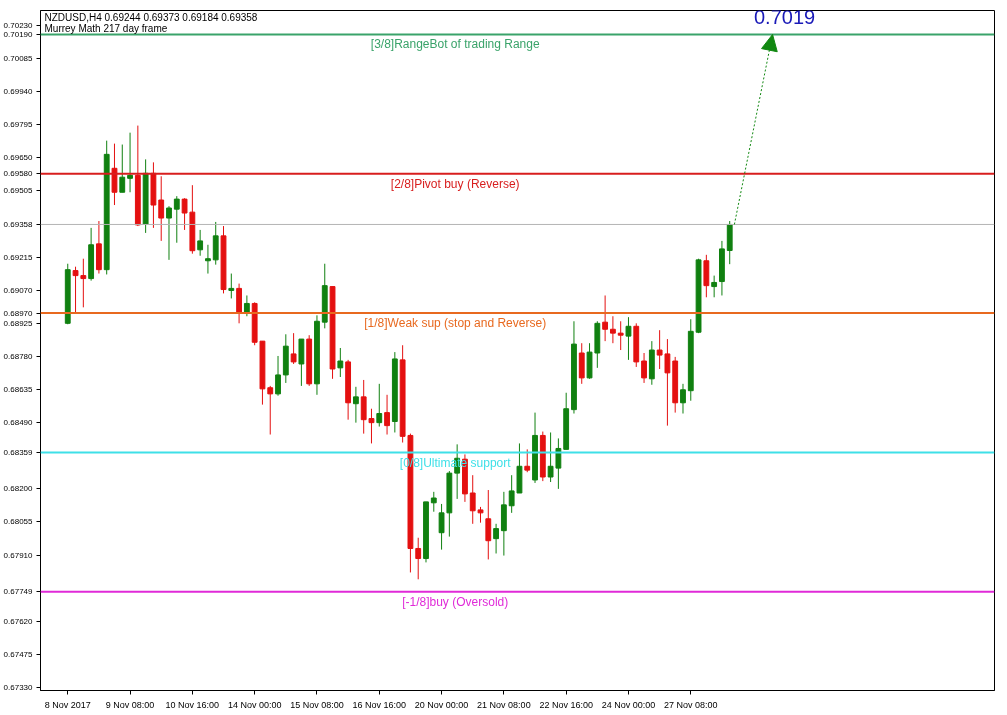 Image resolution: width=1007 pixels, height=715 pixels. Describe the element at coordinates (18, 390) in the screenshot. I see `y-tick-label: 0.68635` at that location.